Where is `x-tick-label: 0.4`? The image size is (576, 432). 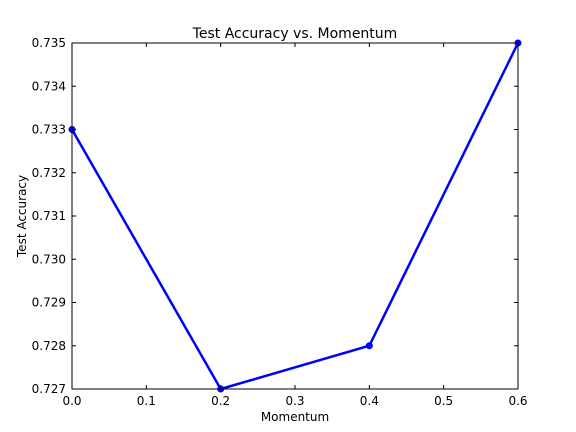
x-tick-label: 0.4 is located at coordinates (369, 401).